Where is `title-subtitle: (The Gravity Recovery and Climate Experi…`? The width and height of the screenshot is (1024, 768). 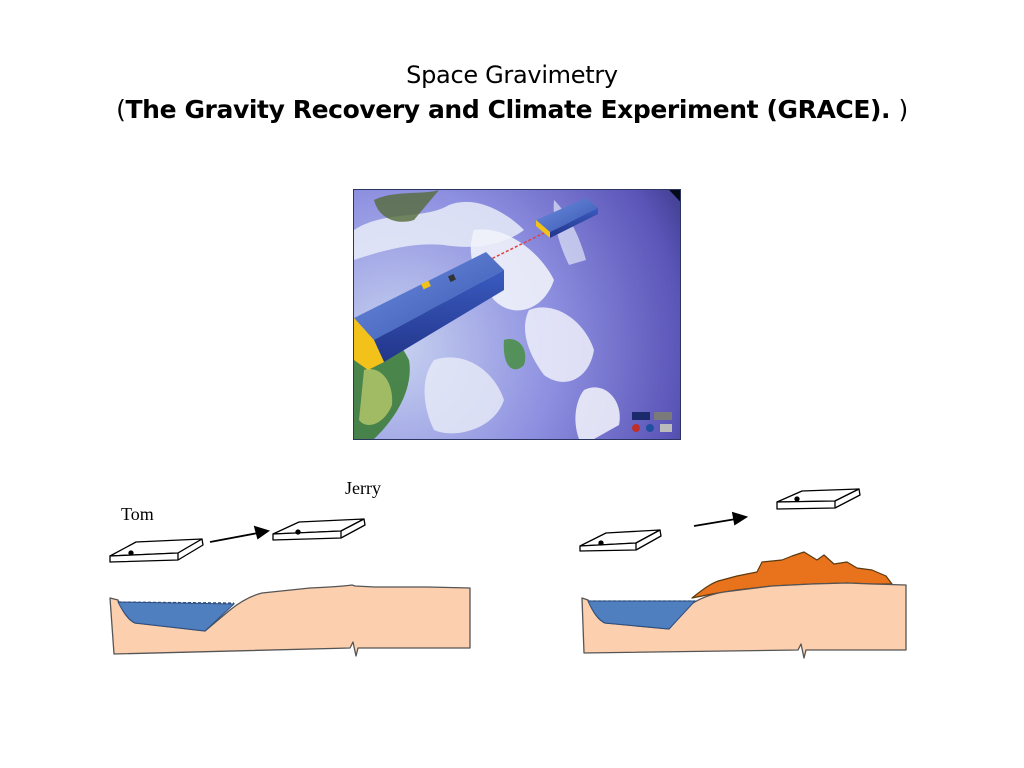
title-subtitle: (The Gravity Recovery and Climate Experi… is located at coordinates (512, 110).